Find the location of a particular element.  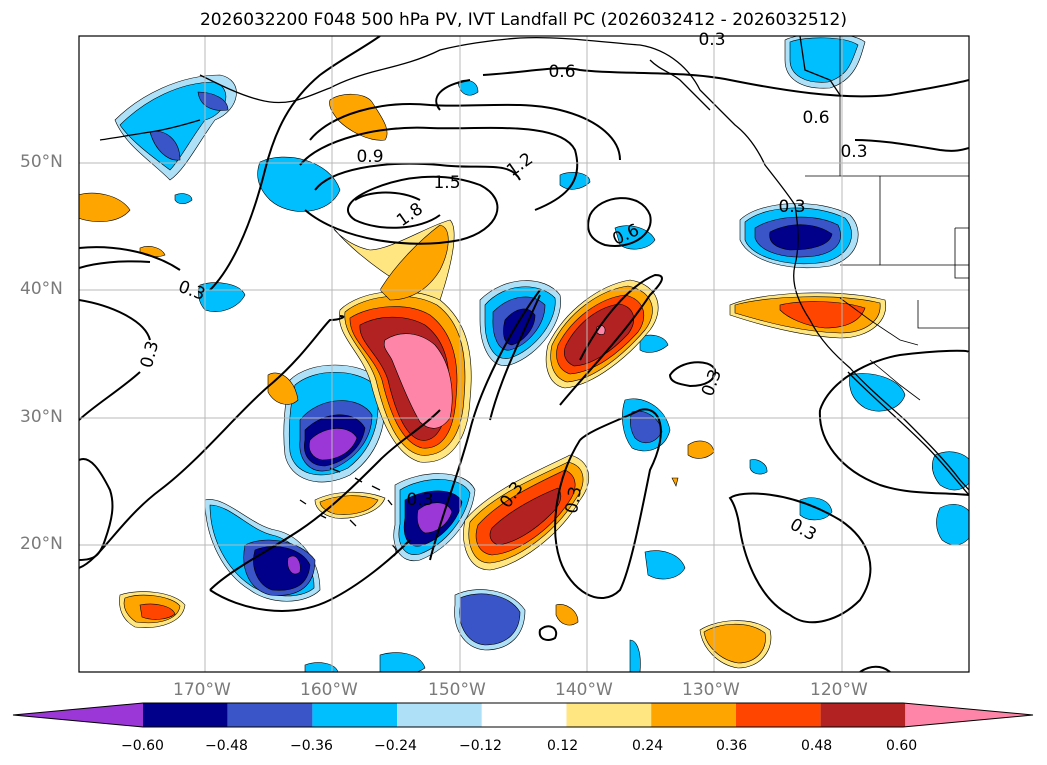

colorbar-tick-label: −0.48 is located at coordinates (226, 746).